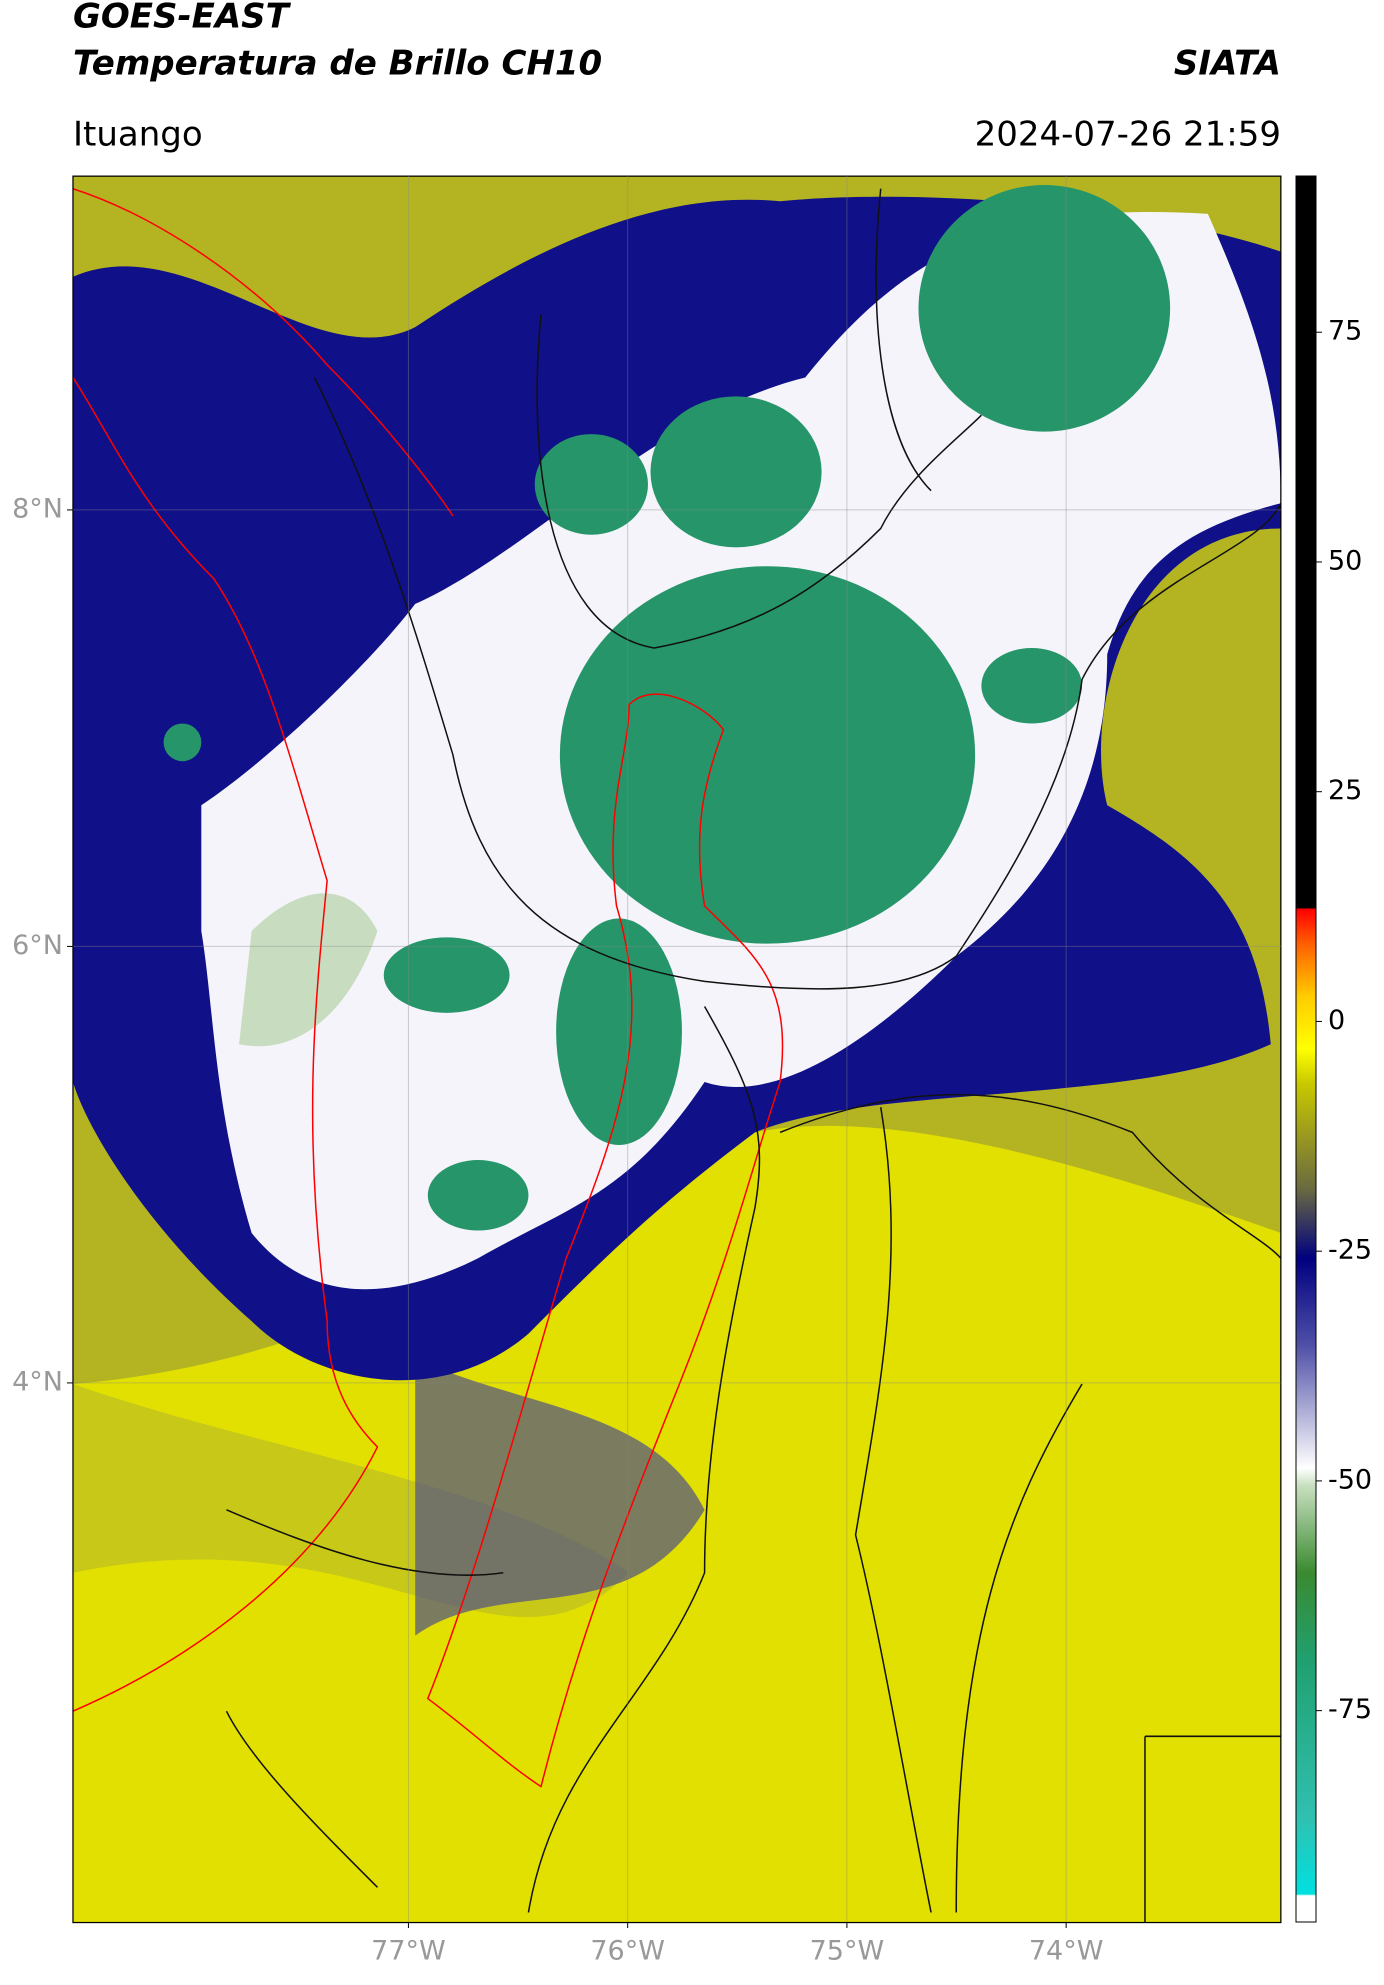 The height and width of the screenshot is (1985, 1384). I want to click on x-tick-label: 74°W, so click(1066, 1951).